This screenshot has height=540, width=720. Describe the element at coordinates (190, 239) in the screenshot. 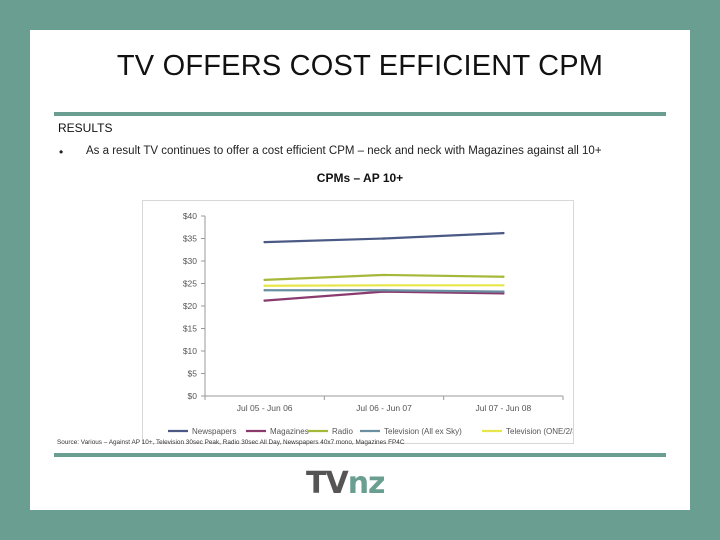

I see `y-tick-label: $35` at that location.